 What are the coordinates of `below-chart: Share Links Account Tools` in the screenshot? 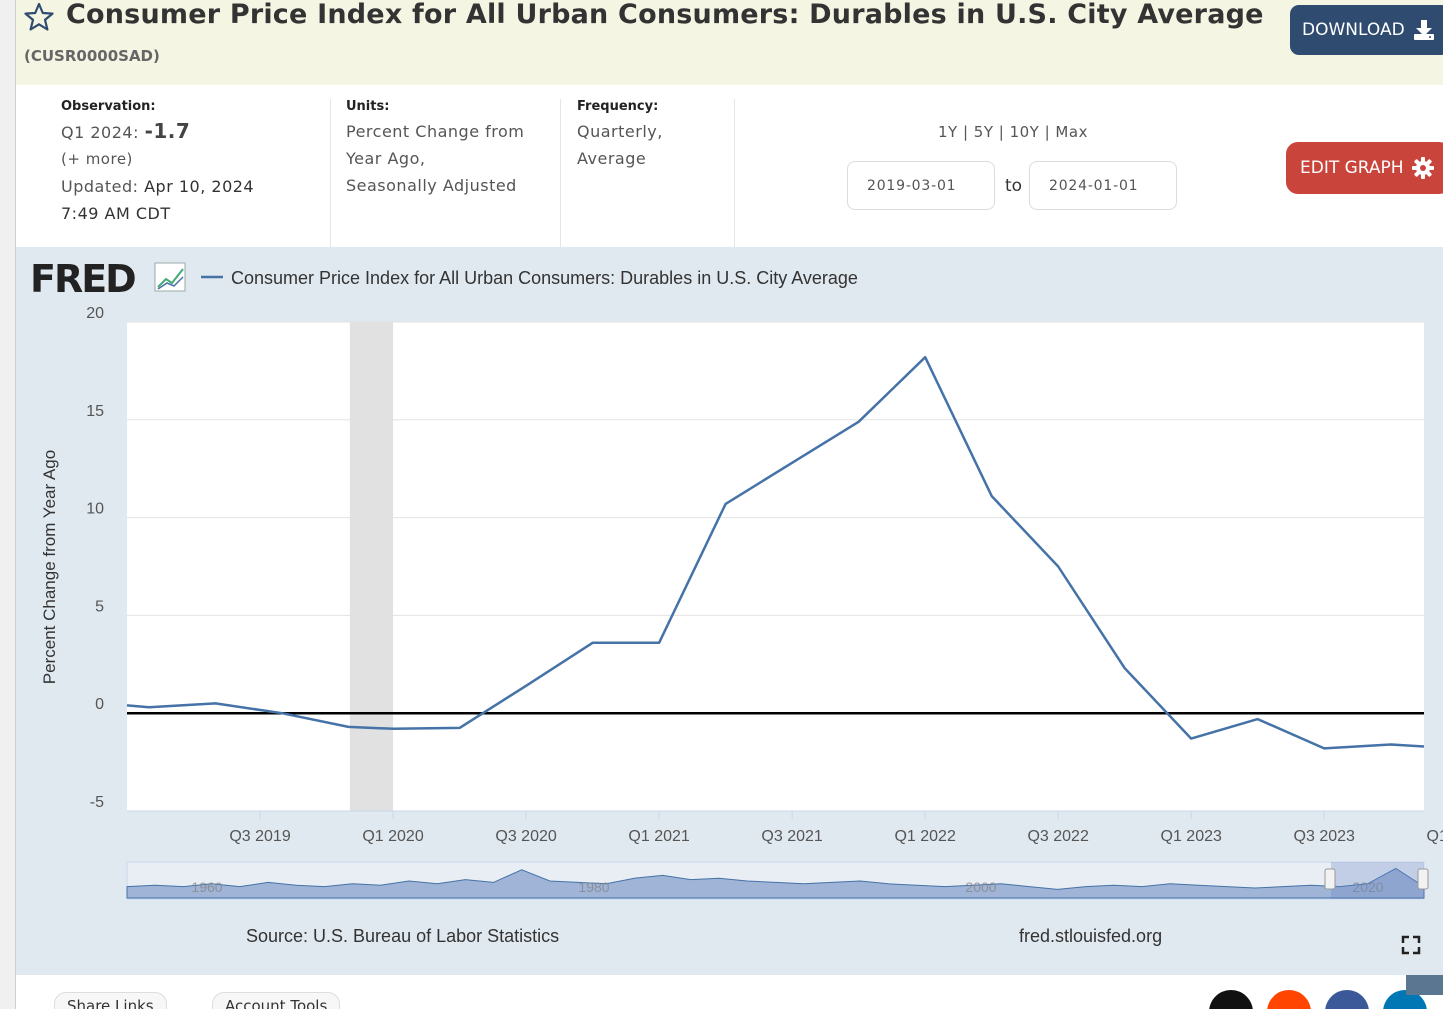 It's located at (729, 992).